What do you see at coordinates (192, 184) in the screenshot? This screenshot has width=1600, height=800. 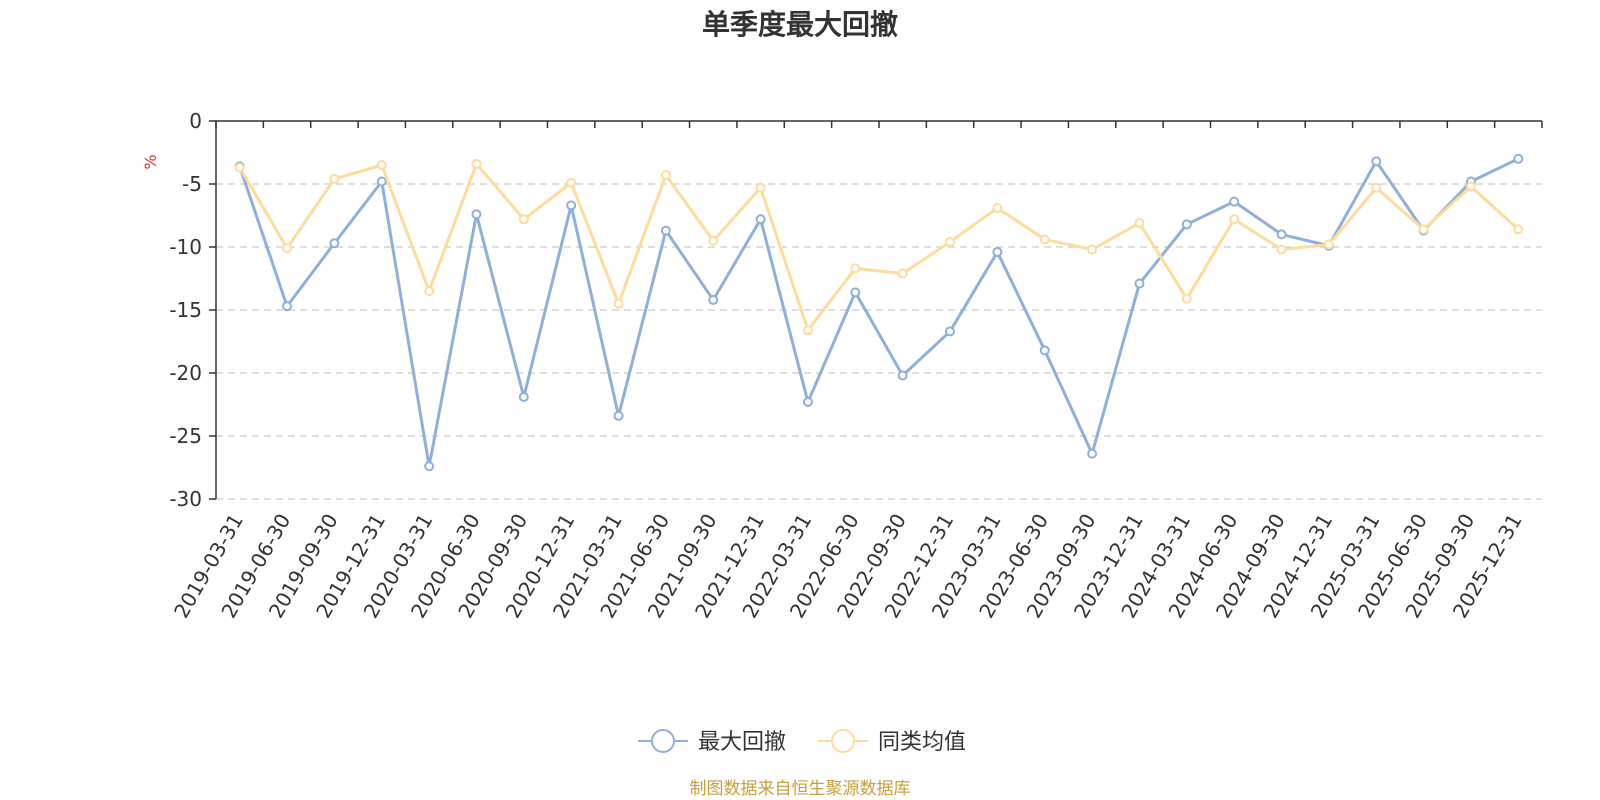 I see `y-tick-label: -5` at bounding box center [192, 184].